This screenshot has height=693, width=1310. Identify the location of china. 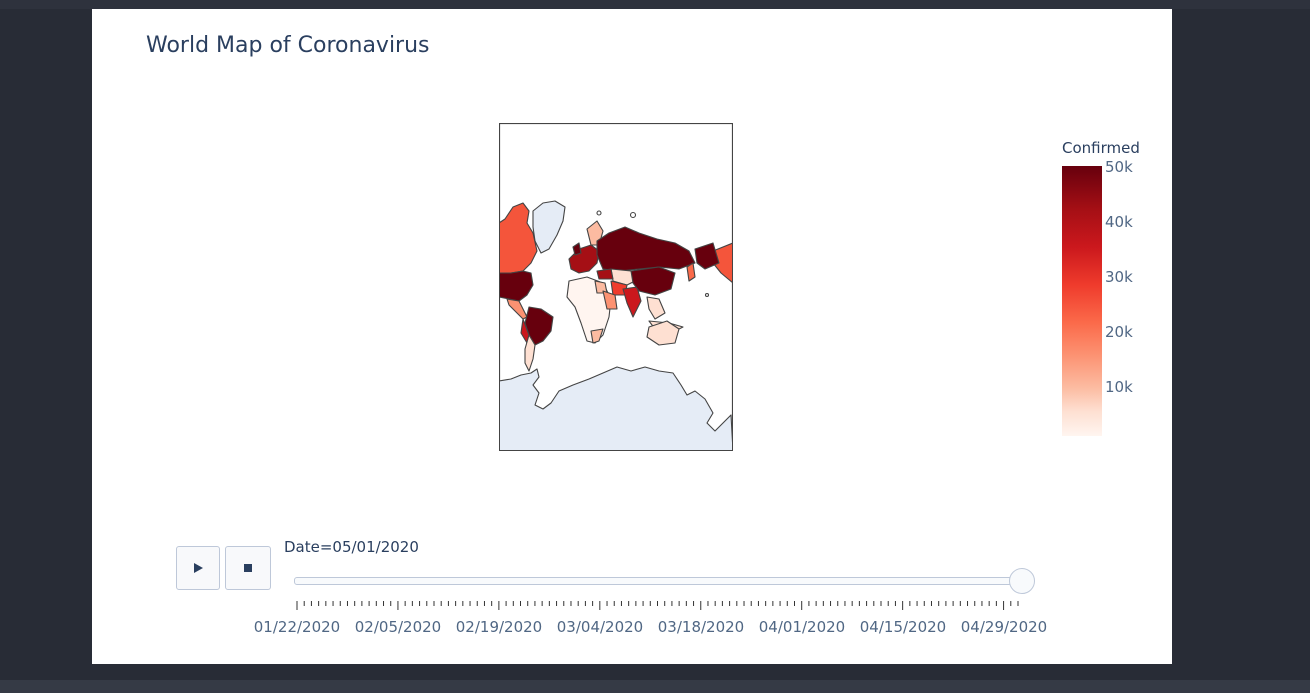
(653, 281).